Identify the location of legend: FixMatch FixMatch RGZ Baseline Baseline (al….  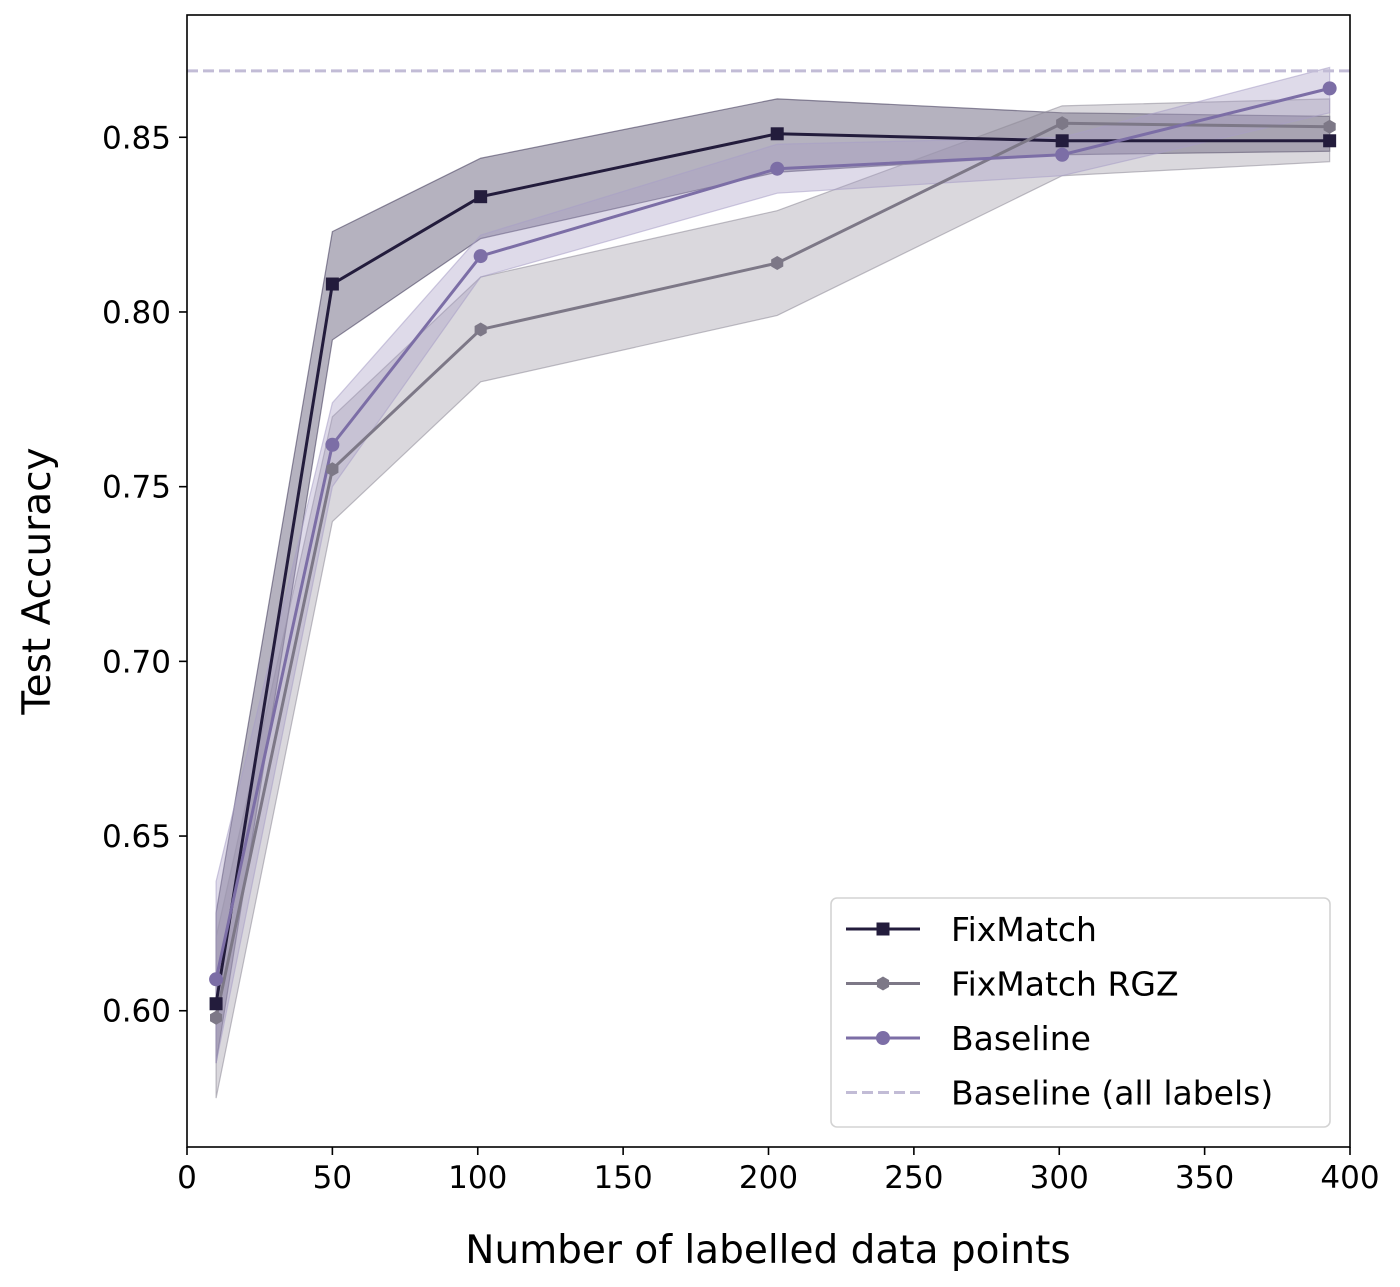
(1080, 1012).